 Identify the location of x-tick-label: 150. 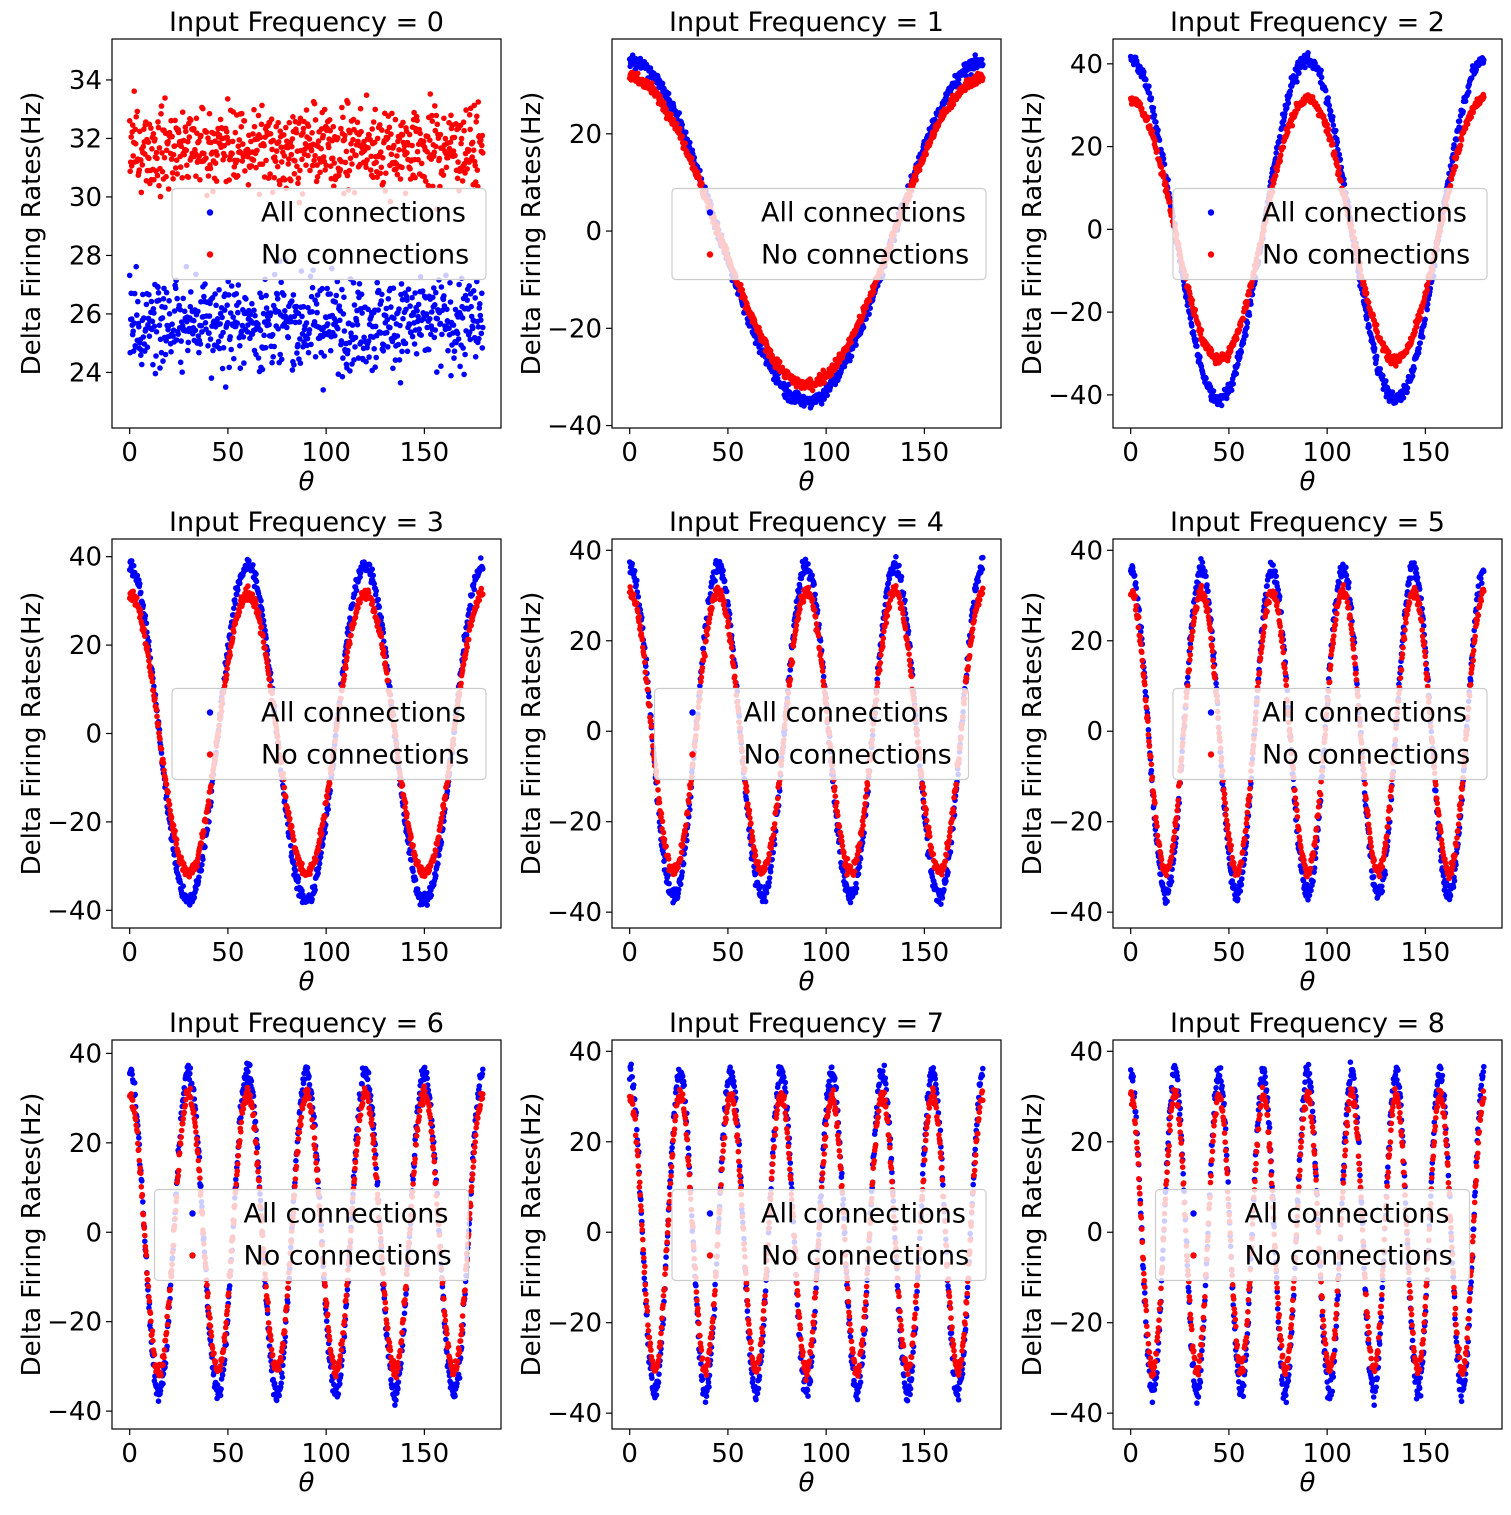
(1426, 453).